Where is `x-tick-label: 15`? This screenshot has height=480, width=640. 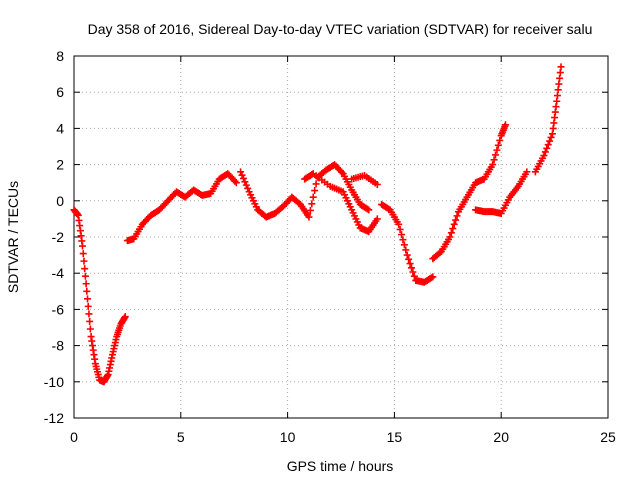 x-tick-label: 15 is located at coordinates (395, 437).